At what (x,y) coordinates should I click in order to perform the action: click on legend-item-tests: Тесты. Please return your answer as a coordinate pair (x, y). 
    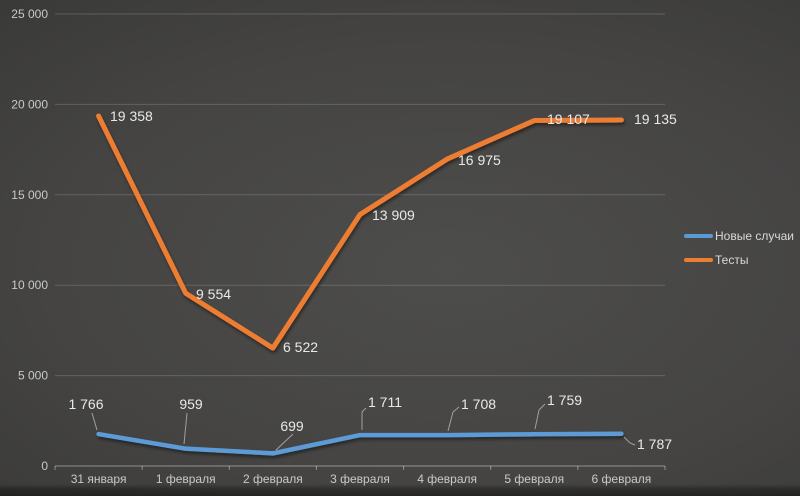
    Looking at the image, I should click on (739, 260).